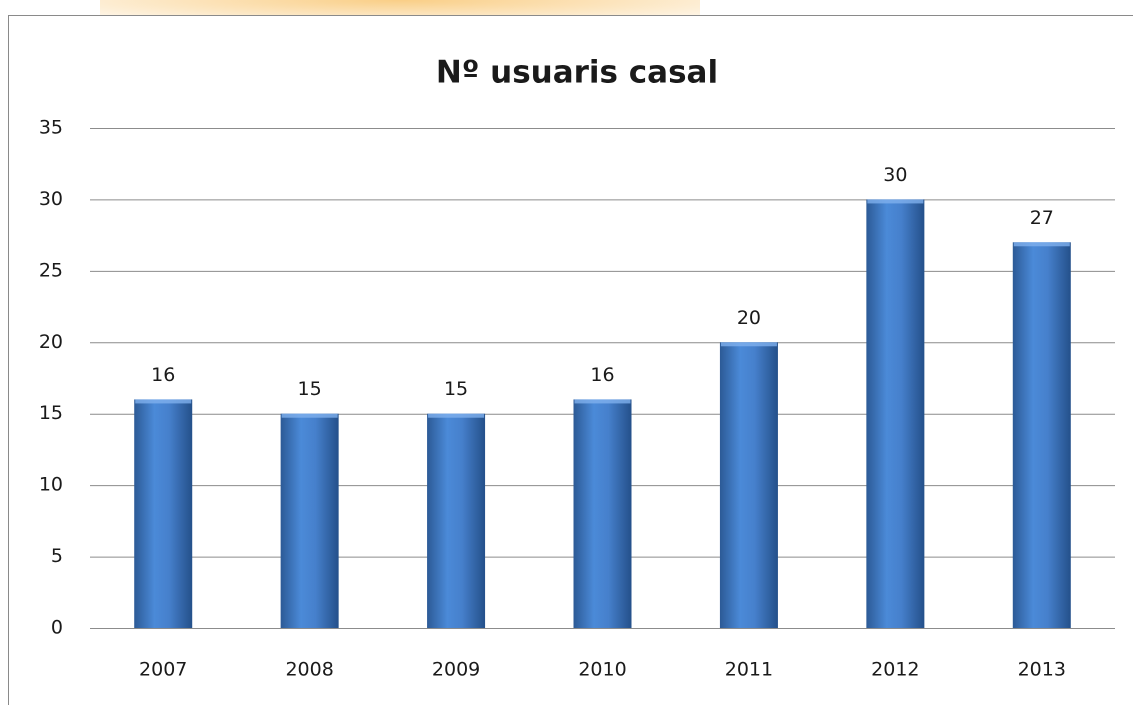 The image size is (1133, 705). What do you see at coordinates (51, 413) in the screenshot?
I see `y-tick-label: 15` at bounding box center [51, 413].